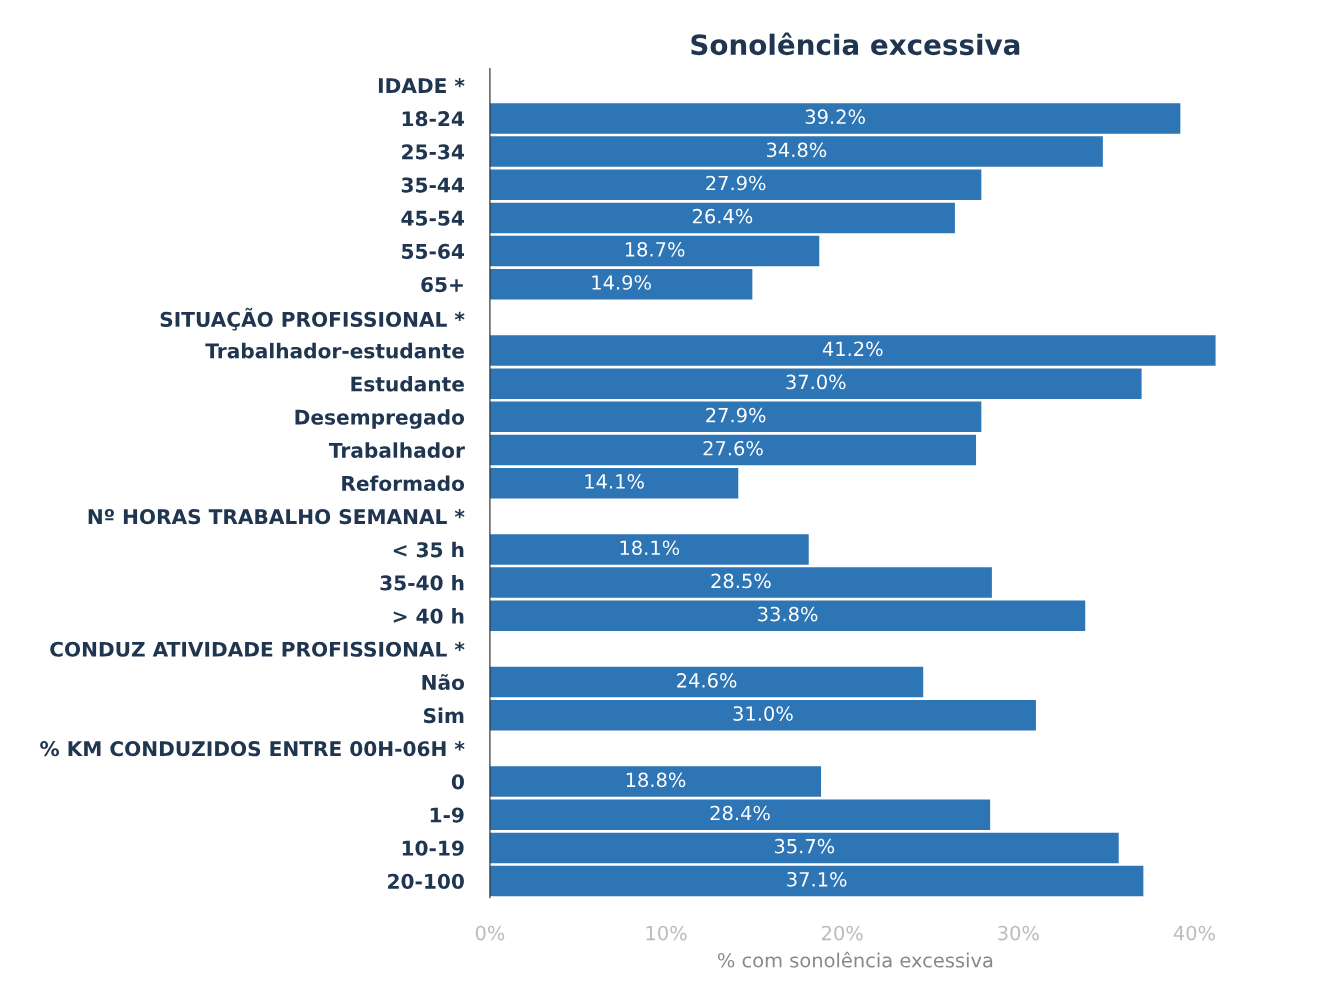 This screenshot has width=1317, height=981. What do you see at coordinates (426, 881) in the screenshot?
I see `y-tick-label: 20-100` at bounding box center [426, 881].